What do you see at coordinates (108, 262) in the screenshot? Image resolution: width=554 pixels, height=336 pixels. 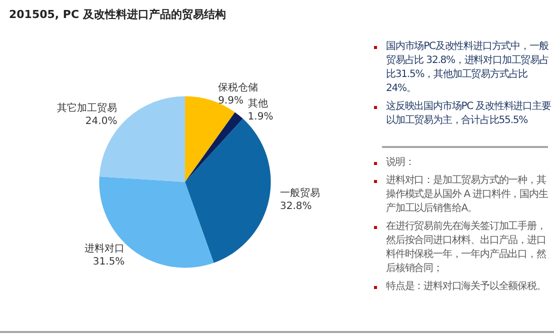 I see `data-label: 31.5%` at bounding box center [108, 262].